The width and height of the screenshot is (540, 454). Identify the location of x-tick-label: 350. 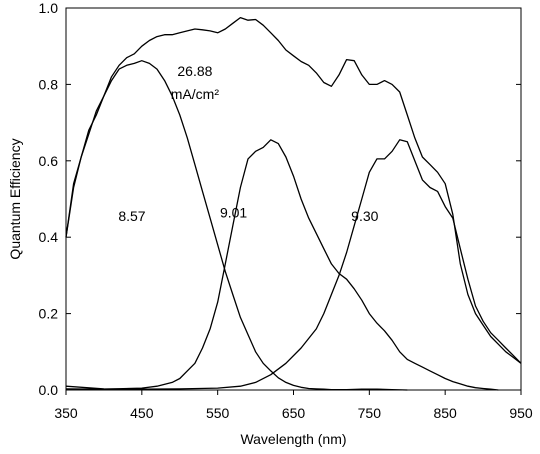
(66, 413).